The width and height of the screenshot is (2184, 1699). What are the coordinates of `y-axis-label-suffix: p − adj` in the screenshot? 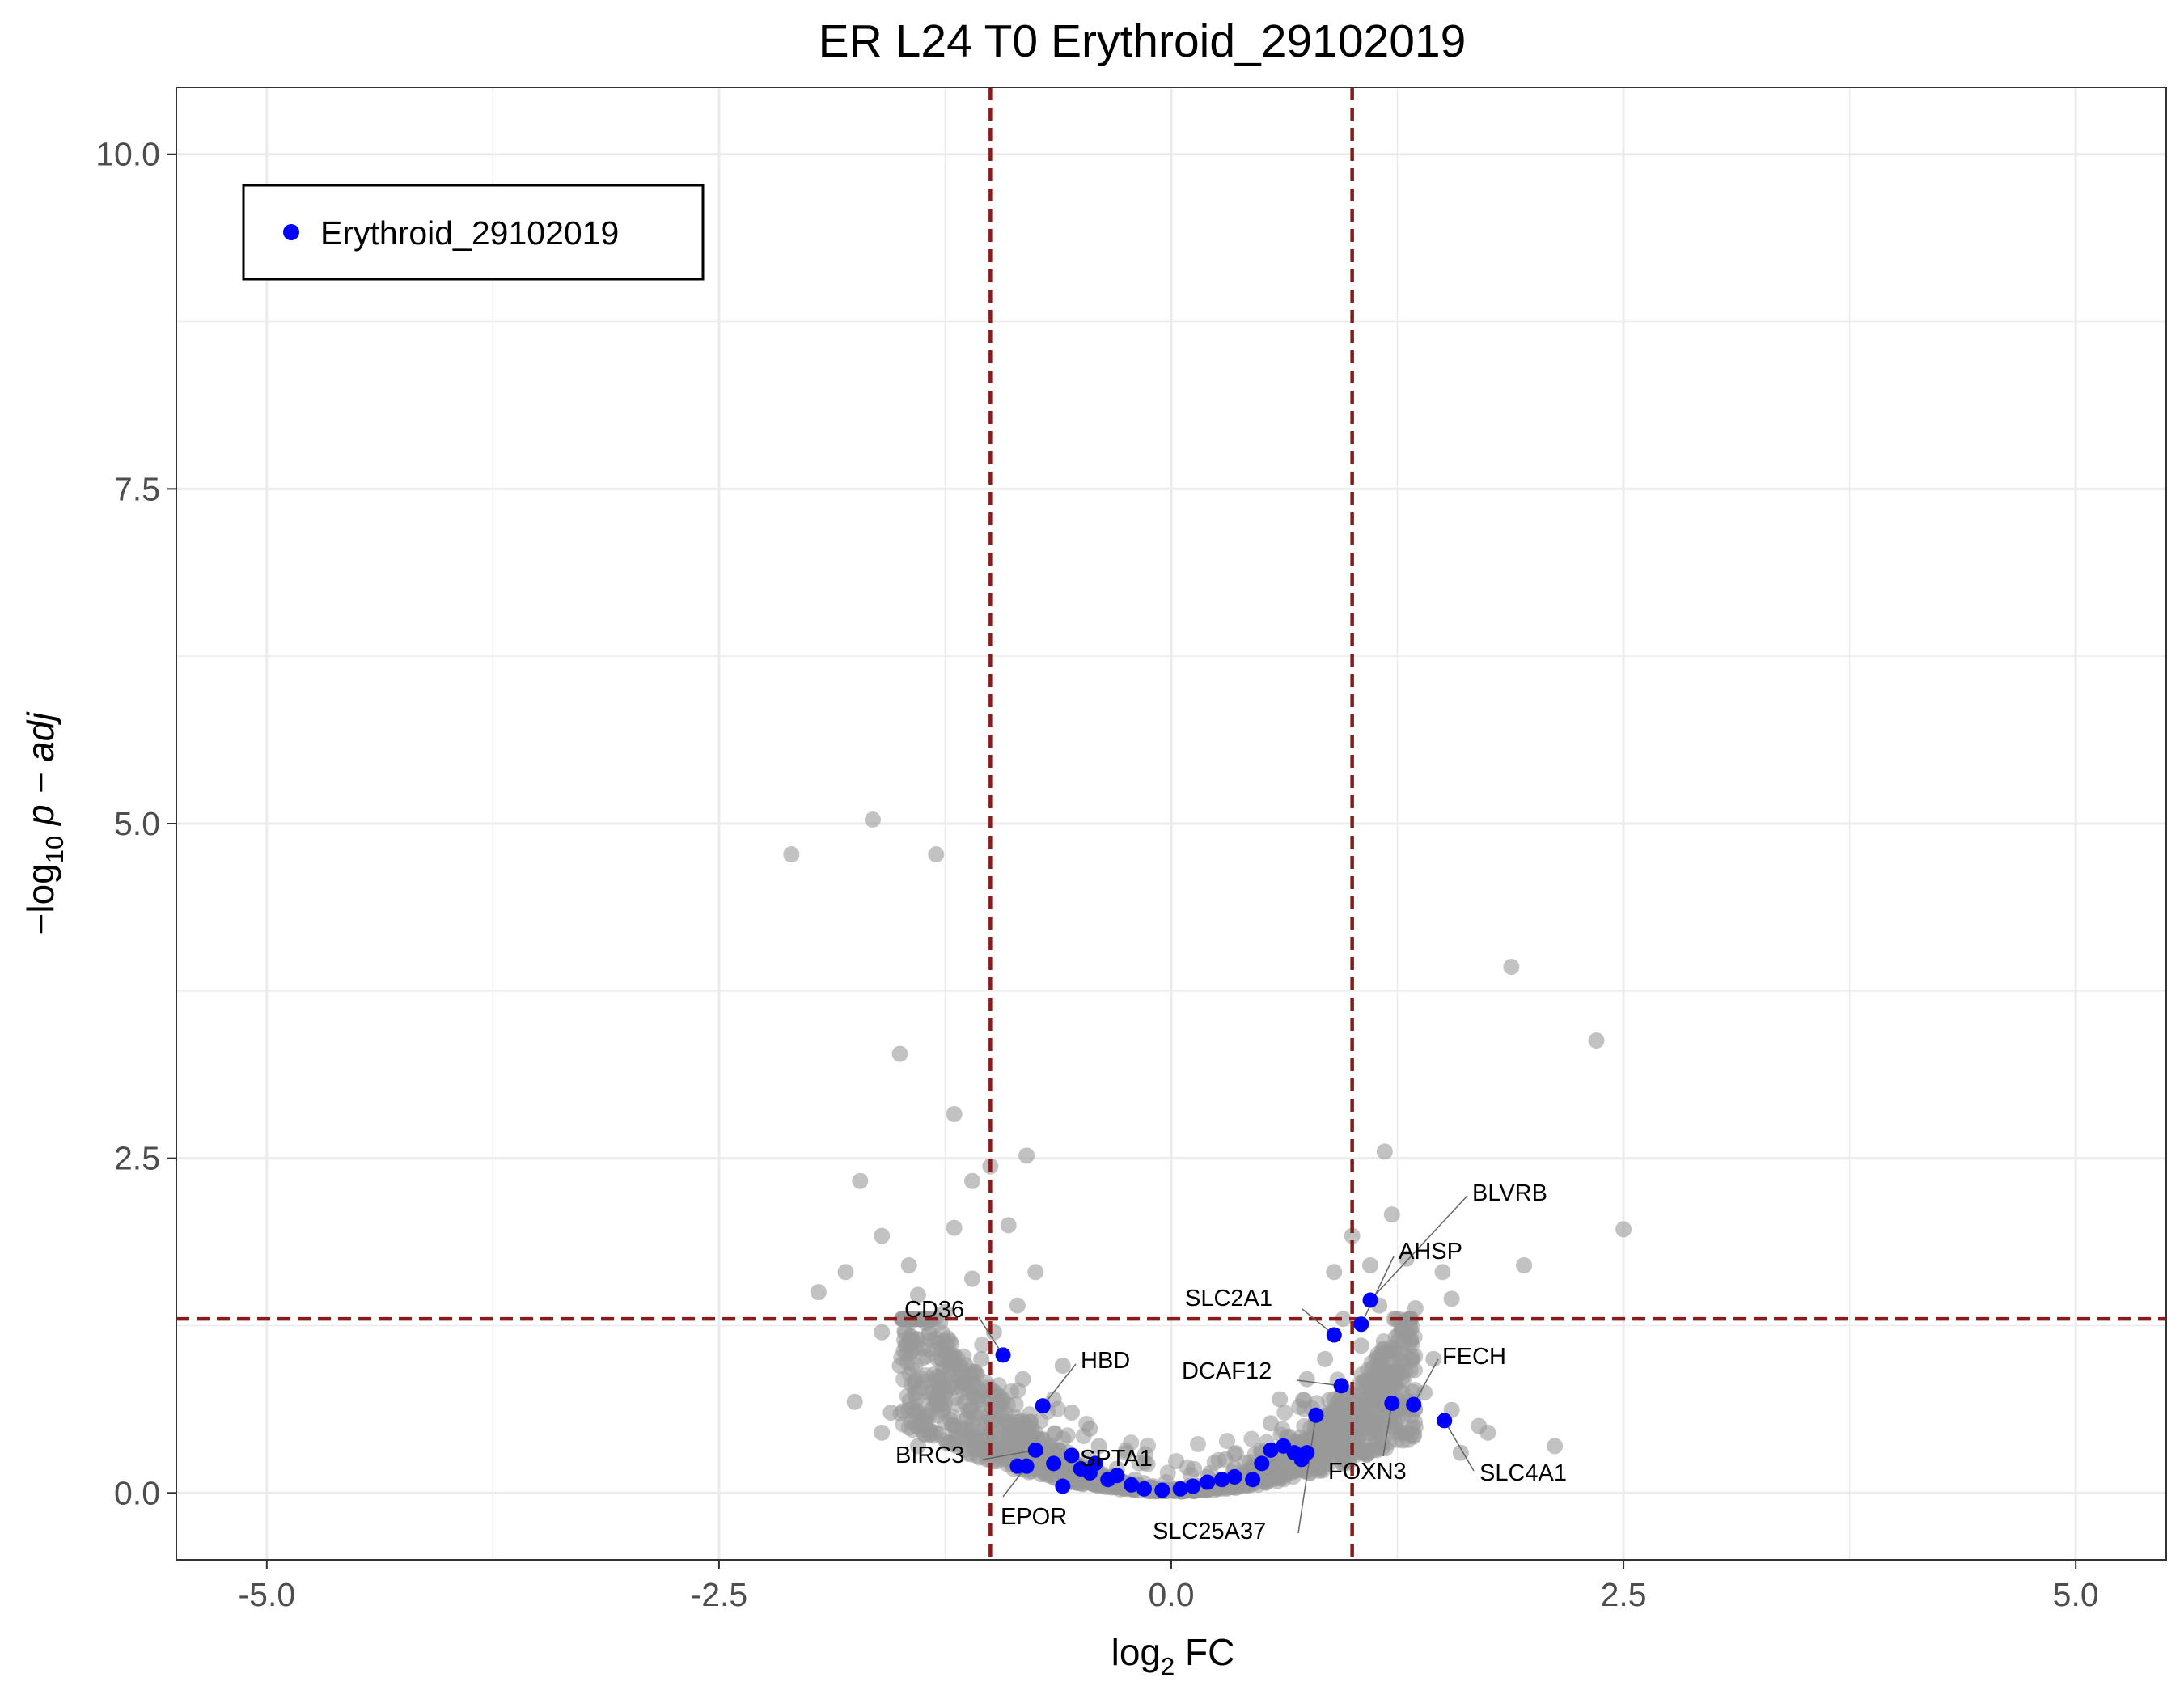 It's located at (40, 773).